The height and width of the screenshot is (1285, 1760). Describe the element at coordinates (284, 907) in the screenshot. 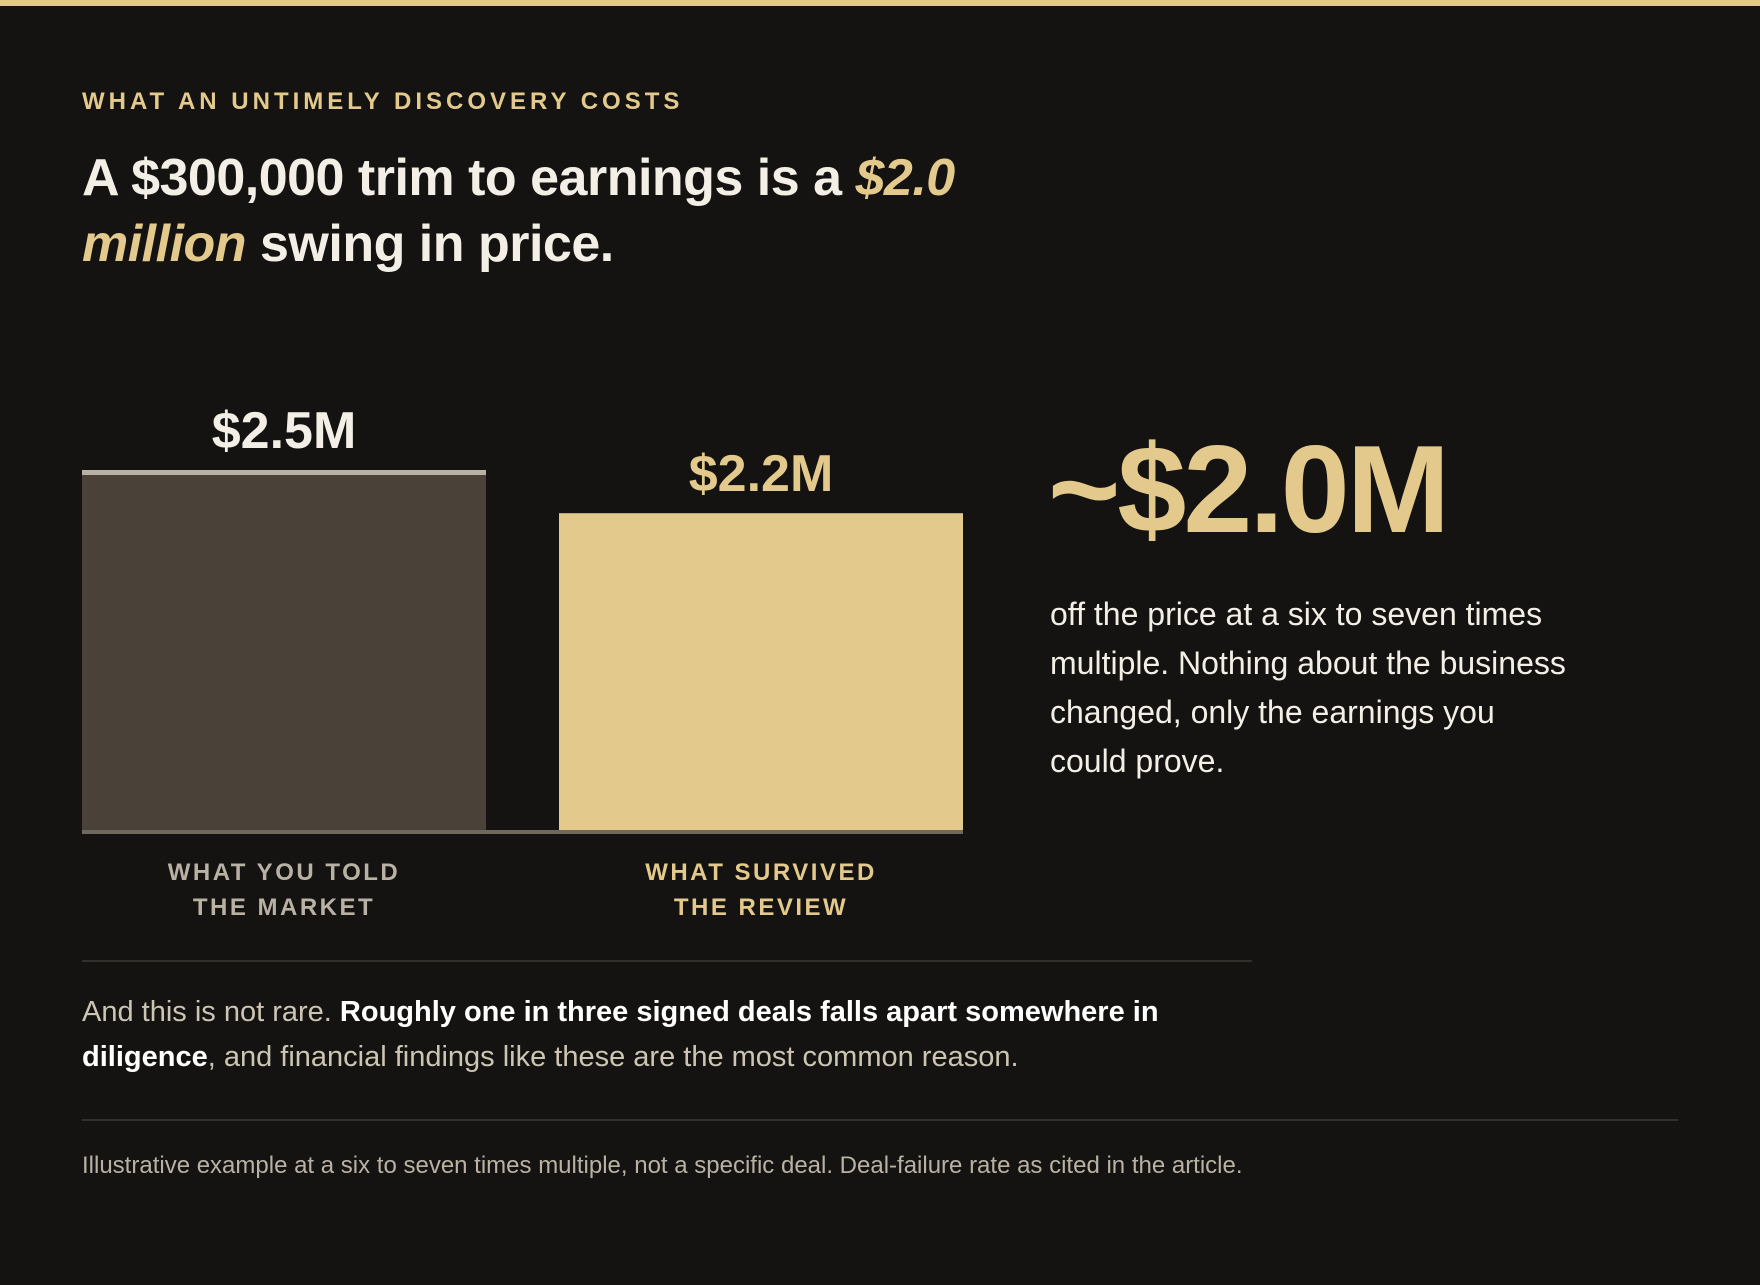

I see `category-label-1: THE MARKET` at that location.